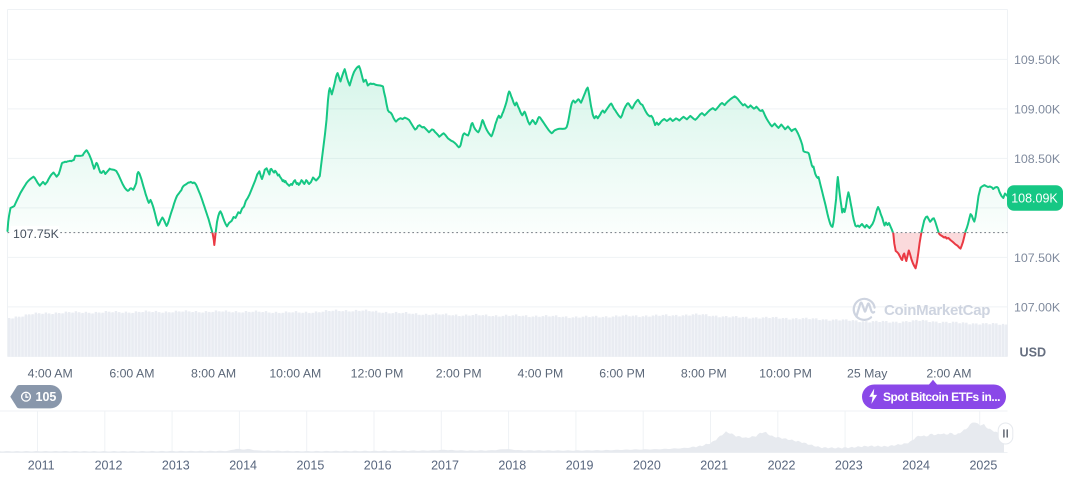  What do you see at coordinates (109, 465) in the screenshot?
I see `svg-text: 2012` at bounding box center [109, 465].